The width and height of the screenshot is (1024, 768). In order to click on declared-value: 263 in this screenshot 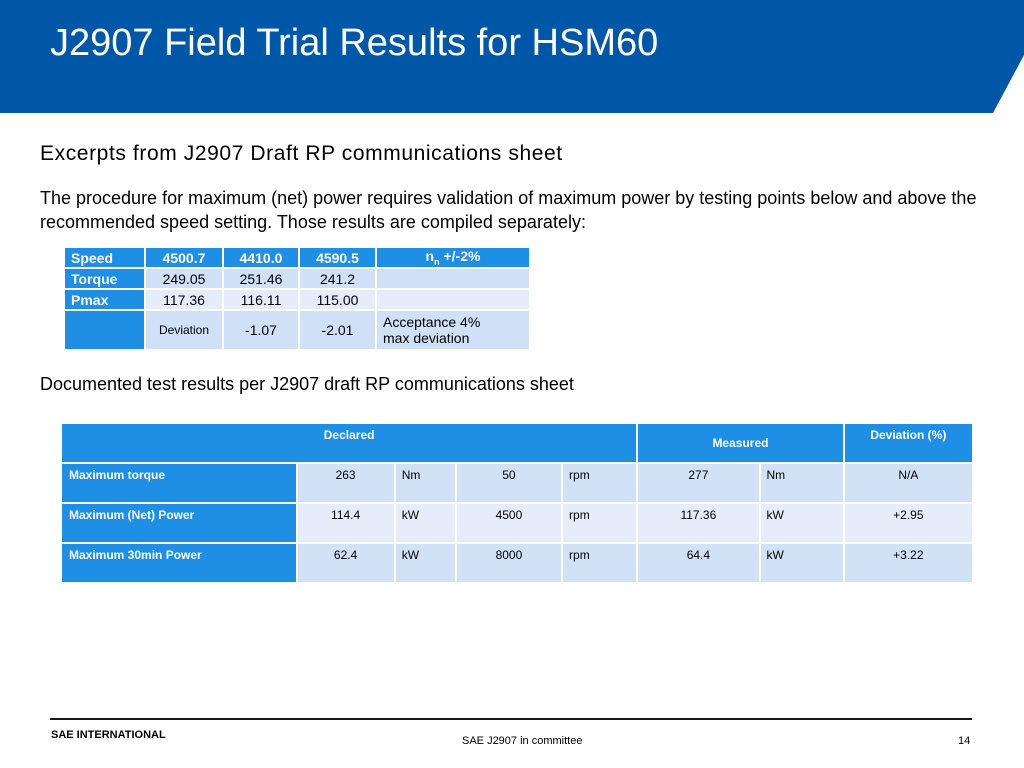, I will do `click(345, 483)`.